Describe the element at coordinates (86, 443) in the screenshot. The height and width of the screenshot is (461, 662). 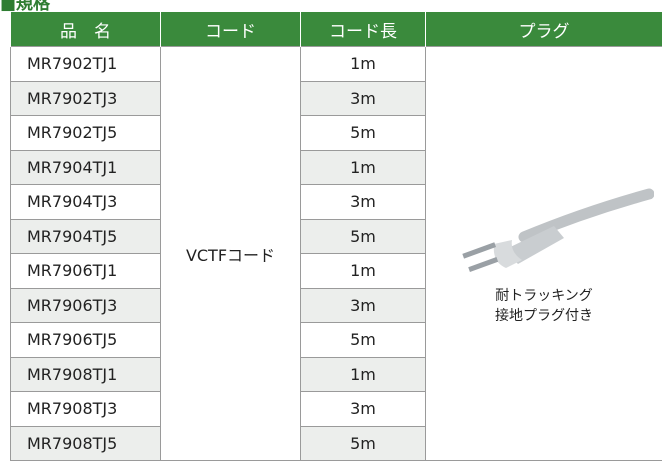
I see `product-name: MR7908TJ5` at that location.